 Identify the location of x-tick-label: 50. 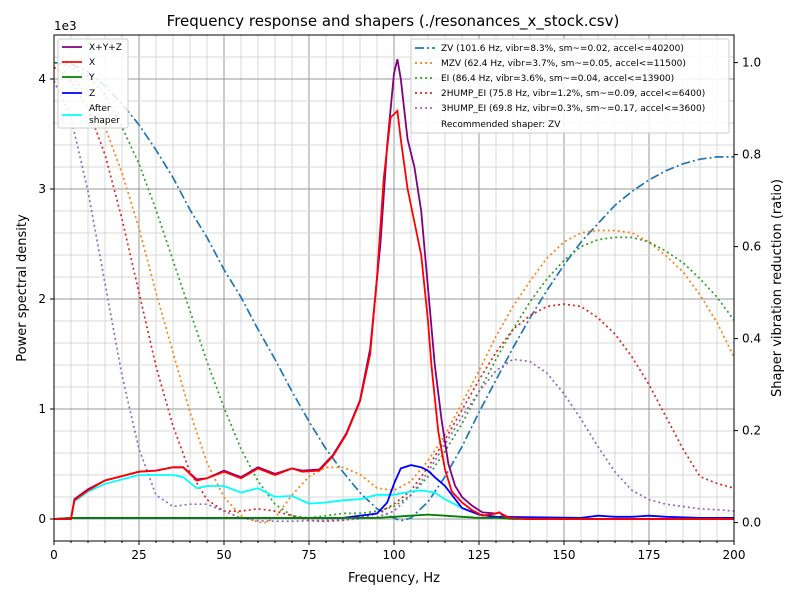
(223, 555).